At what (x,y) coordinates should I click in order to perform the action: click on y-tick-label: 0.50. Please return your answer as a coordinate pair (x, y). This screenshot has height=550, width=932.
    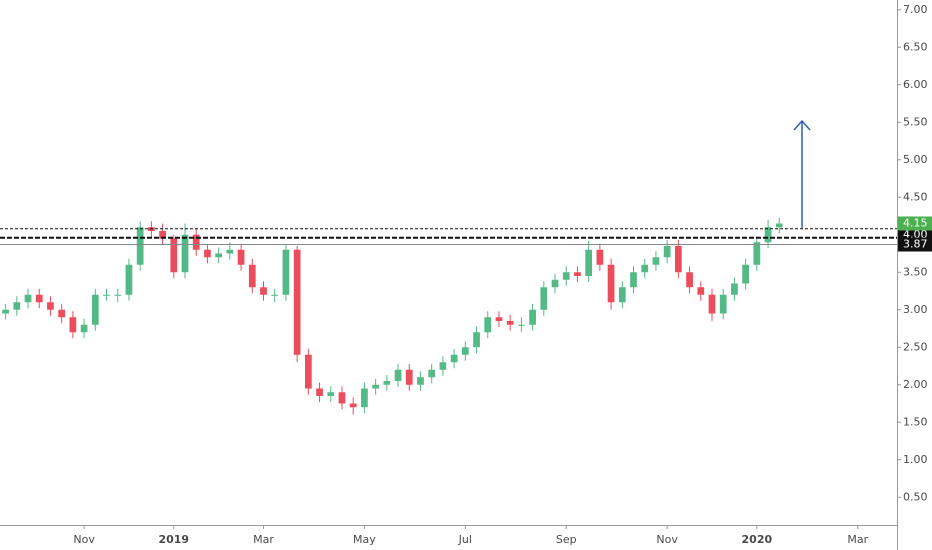
    Looking at the image, I should click on (915, 496).